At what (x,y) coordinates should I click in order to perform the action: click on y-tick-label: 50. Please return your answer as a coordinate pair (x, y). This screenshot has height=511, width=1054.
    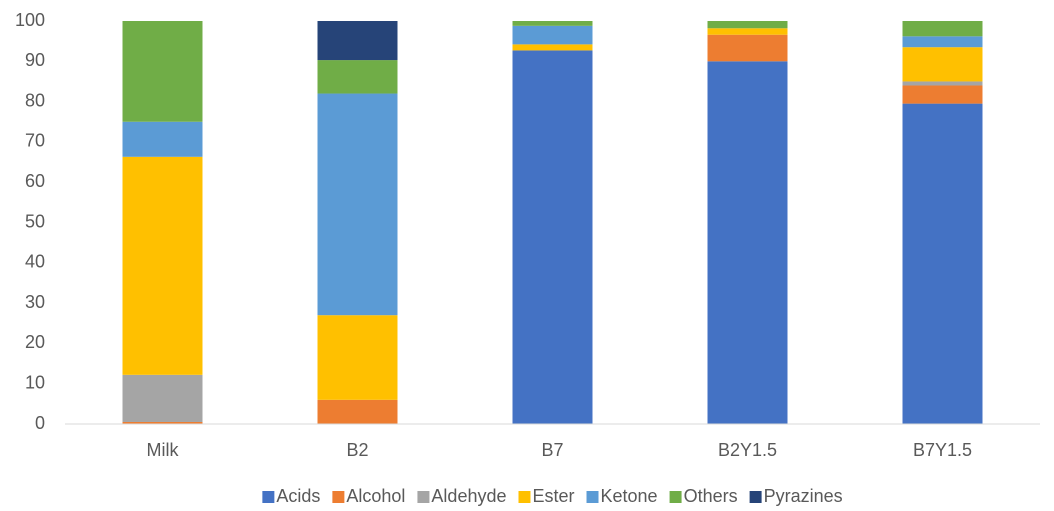
    Looking at the image, I should click on (35, 221).